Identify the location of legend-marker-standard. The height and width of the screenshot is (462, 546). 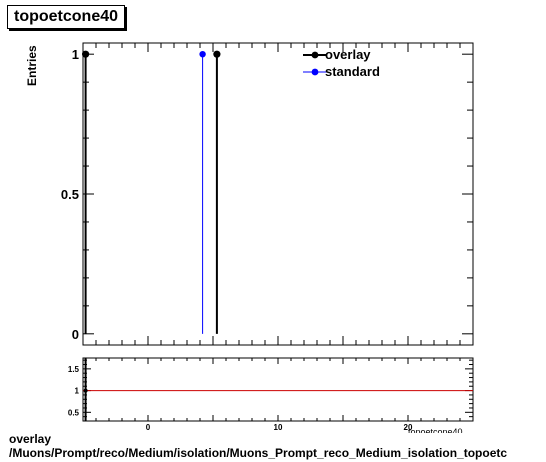
(315, 72).